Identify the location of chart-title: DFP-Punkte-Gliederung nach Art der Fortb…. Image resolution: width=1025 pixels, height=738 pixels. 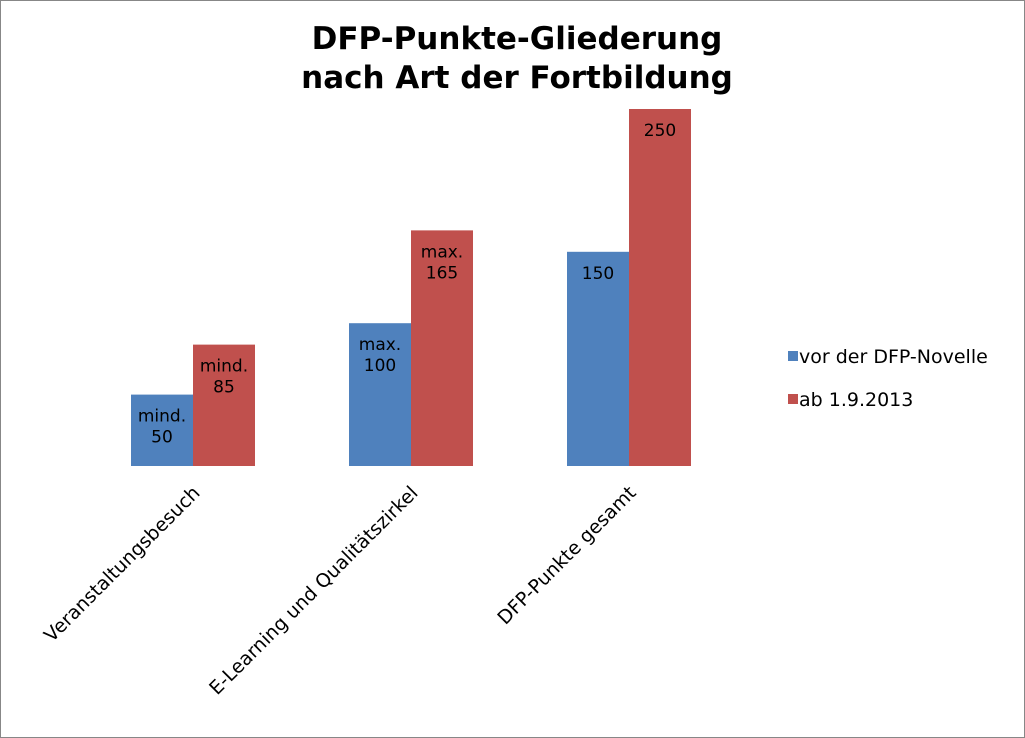
(517, 58).